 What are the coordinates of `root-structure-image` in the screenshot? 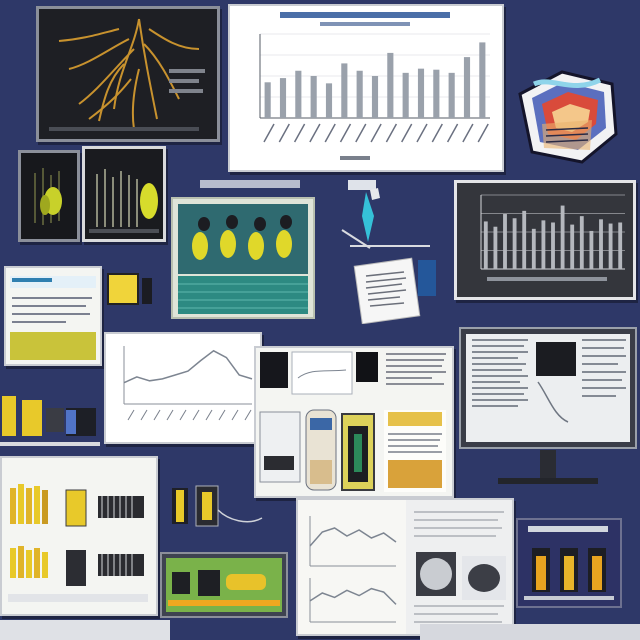 It's located at (128, 74).